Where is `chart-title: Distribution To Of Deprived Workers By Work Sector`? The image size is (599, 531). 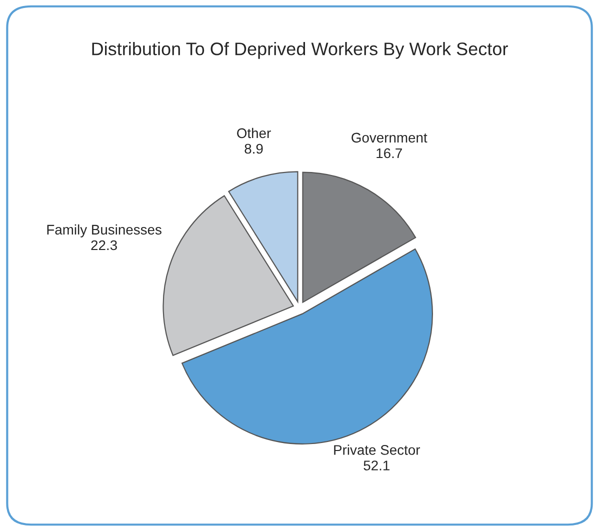
chart-title: Distribution To Of Deprived Workers By Work Sector is located at coordinates (300, 50).